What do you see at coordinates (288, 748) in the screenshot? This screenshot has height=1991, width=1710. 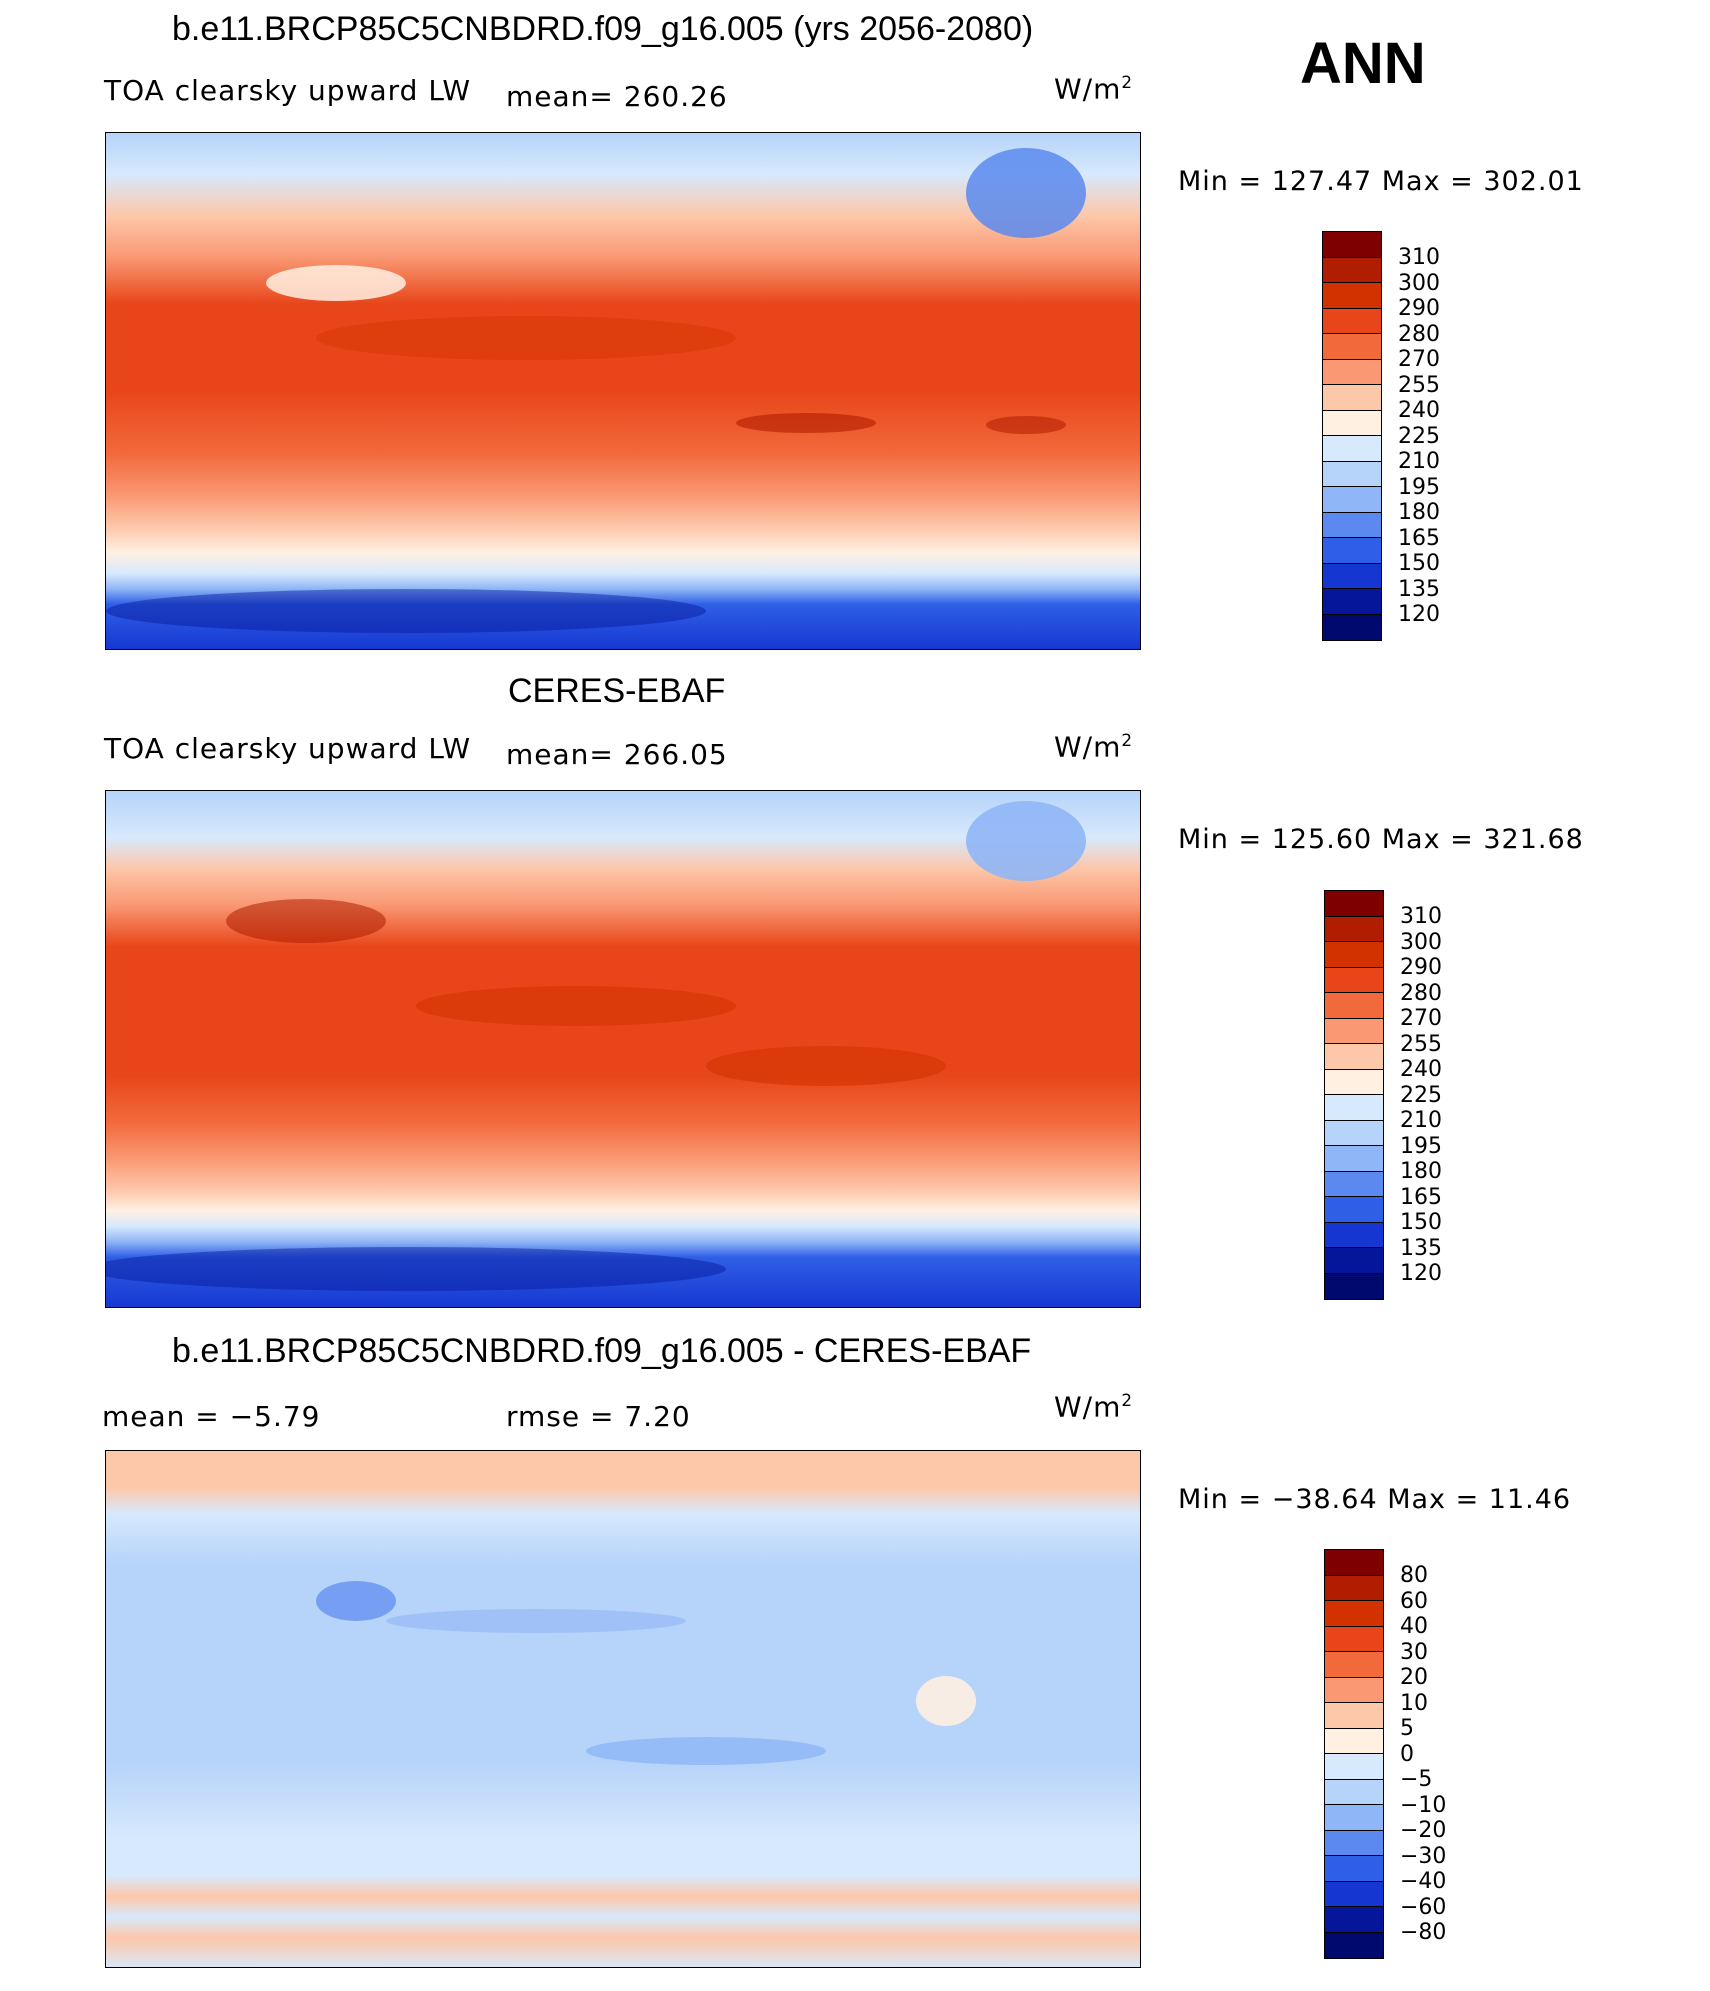 I see `panel2-variable-label: TOA clearsky upward LW` at bounding box center [288, 748].